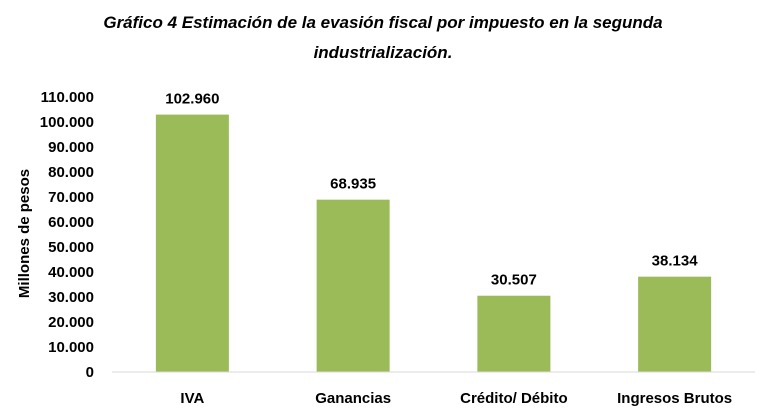  What do you see at coordinates (514, 280) in the screenshot?
I see `data-label: 30.507` at bounding box center [514, 280].